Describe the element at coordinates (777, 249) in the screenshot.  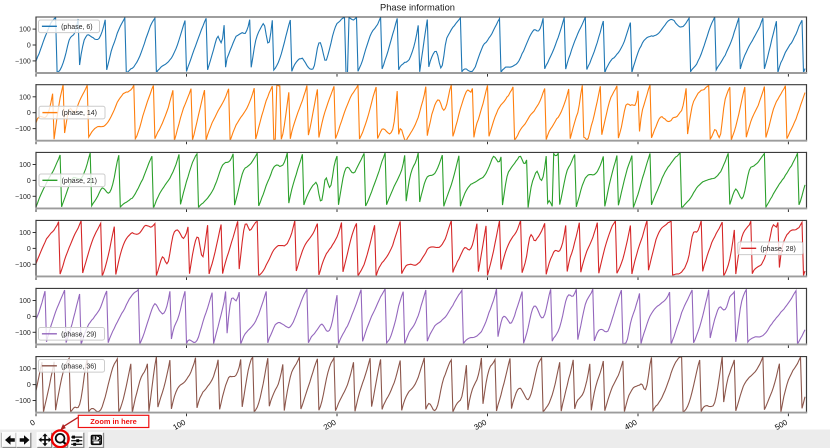
I see `svg-text: (phase, 28)` at that location.